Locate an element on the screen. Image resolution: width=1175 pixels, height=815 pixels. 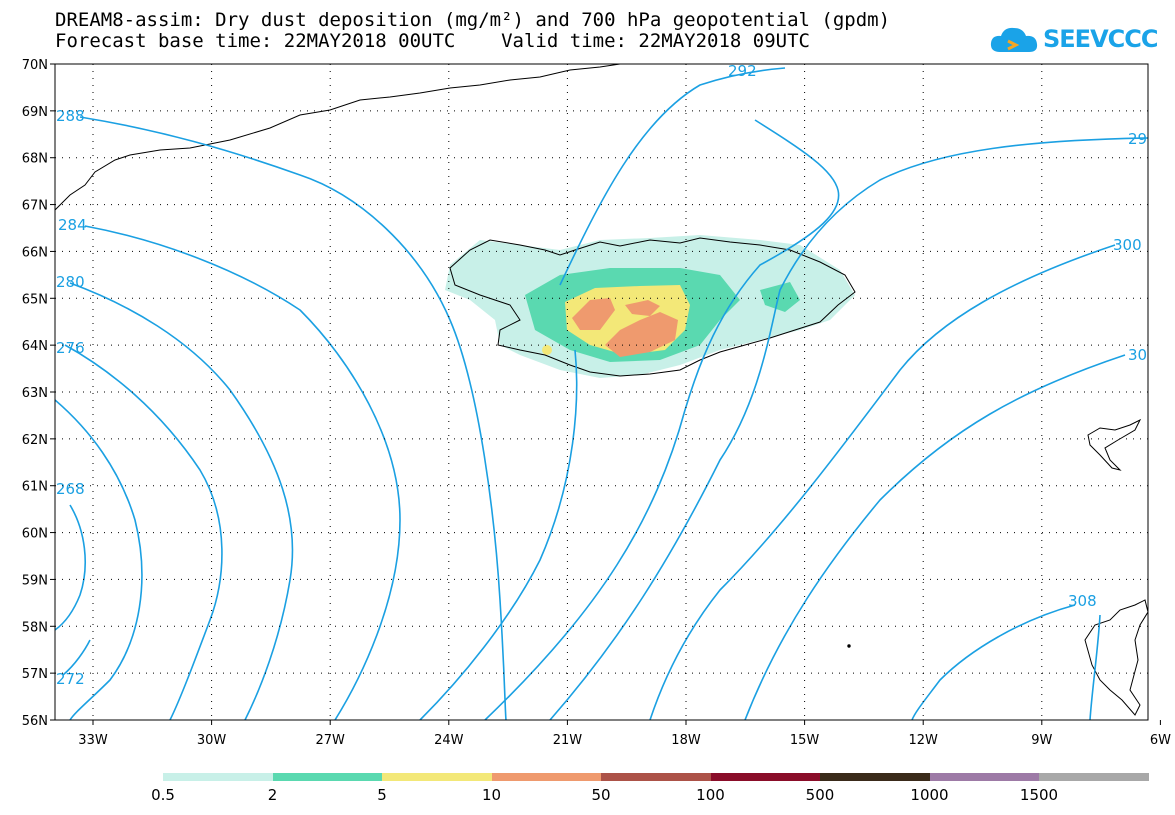
dust-field is located at coordinates (650, 306).